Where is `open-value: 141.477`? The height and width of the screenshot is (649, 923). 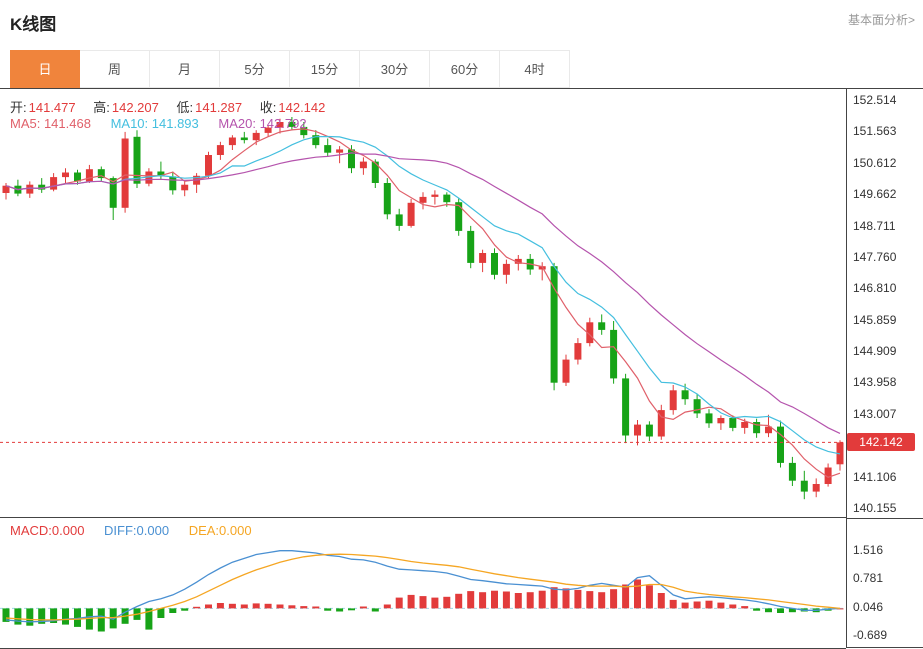
open-value: 141.477 is located at coordinates (52, 107).